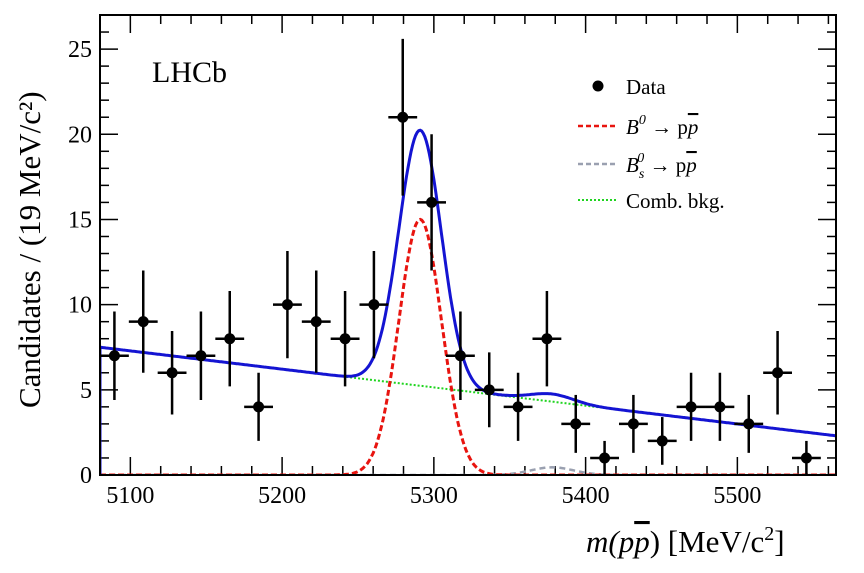 The image size is (864, 573). I want to click on y-axis-title: Candidates / (19 MeV/c²), so click(29, 249).